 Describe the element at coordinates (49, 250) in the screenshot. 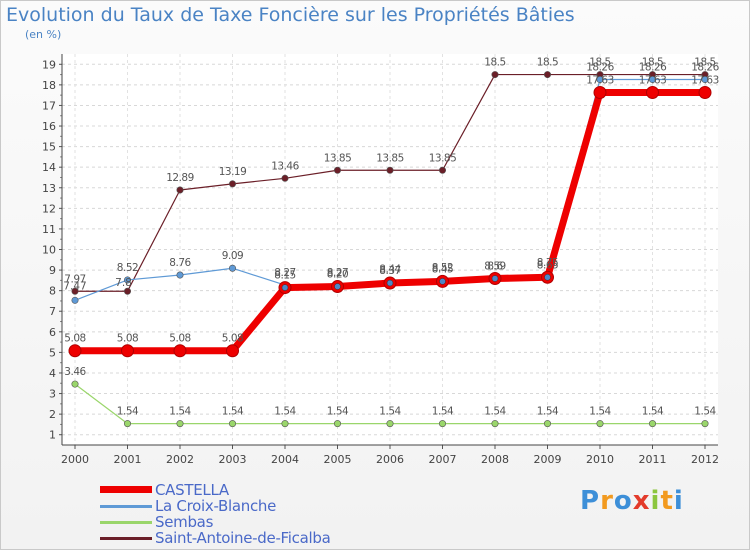

I see `y-tick-label: 10` at that location.